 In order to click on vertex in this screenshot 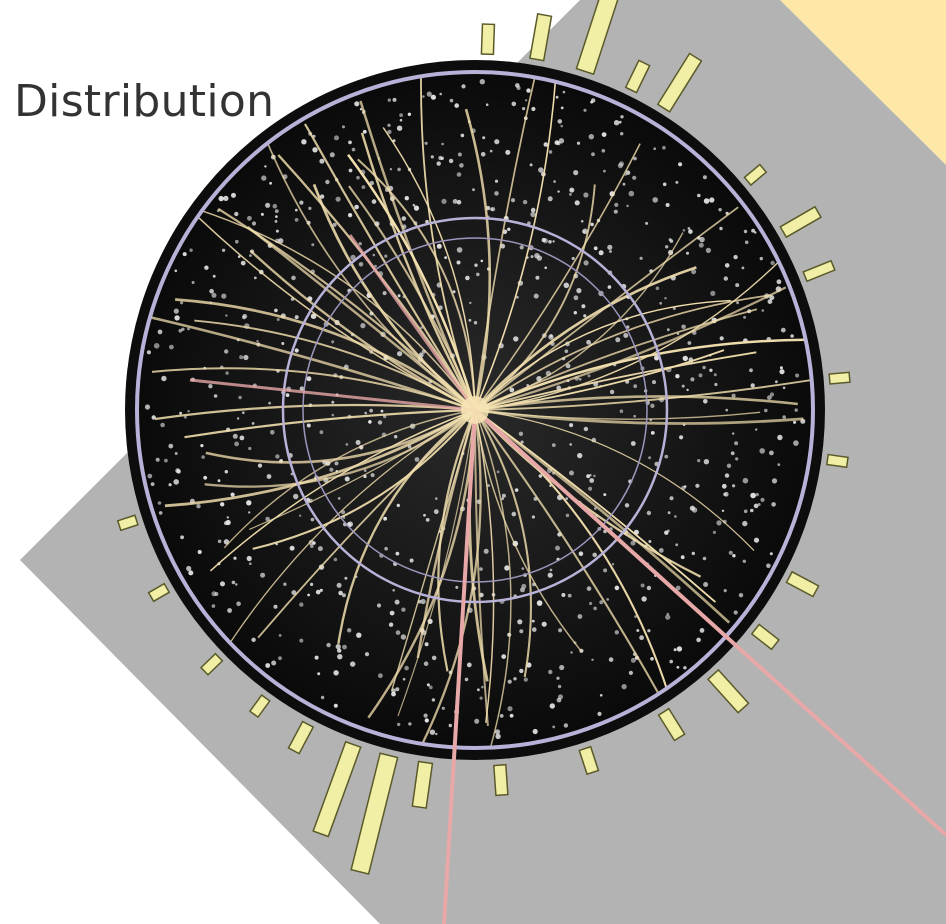, I will do `click(475, 410)`.